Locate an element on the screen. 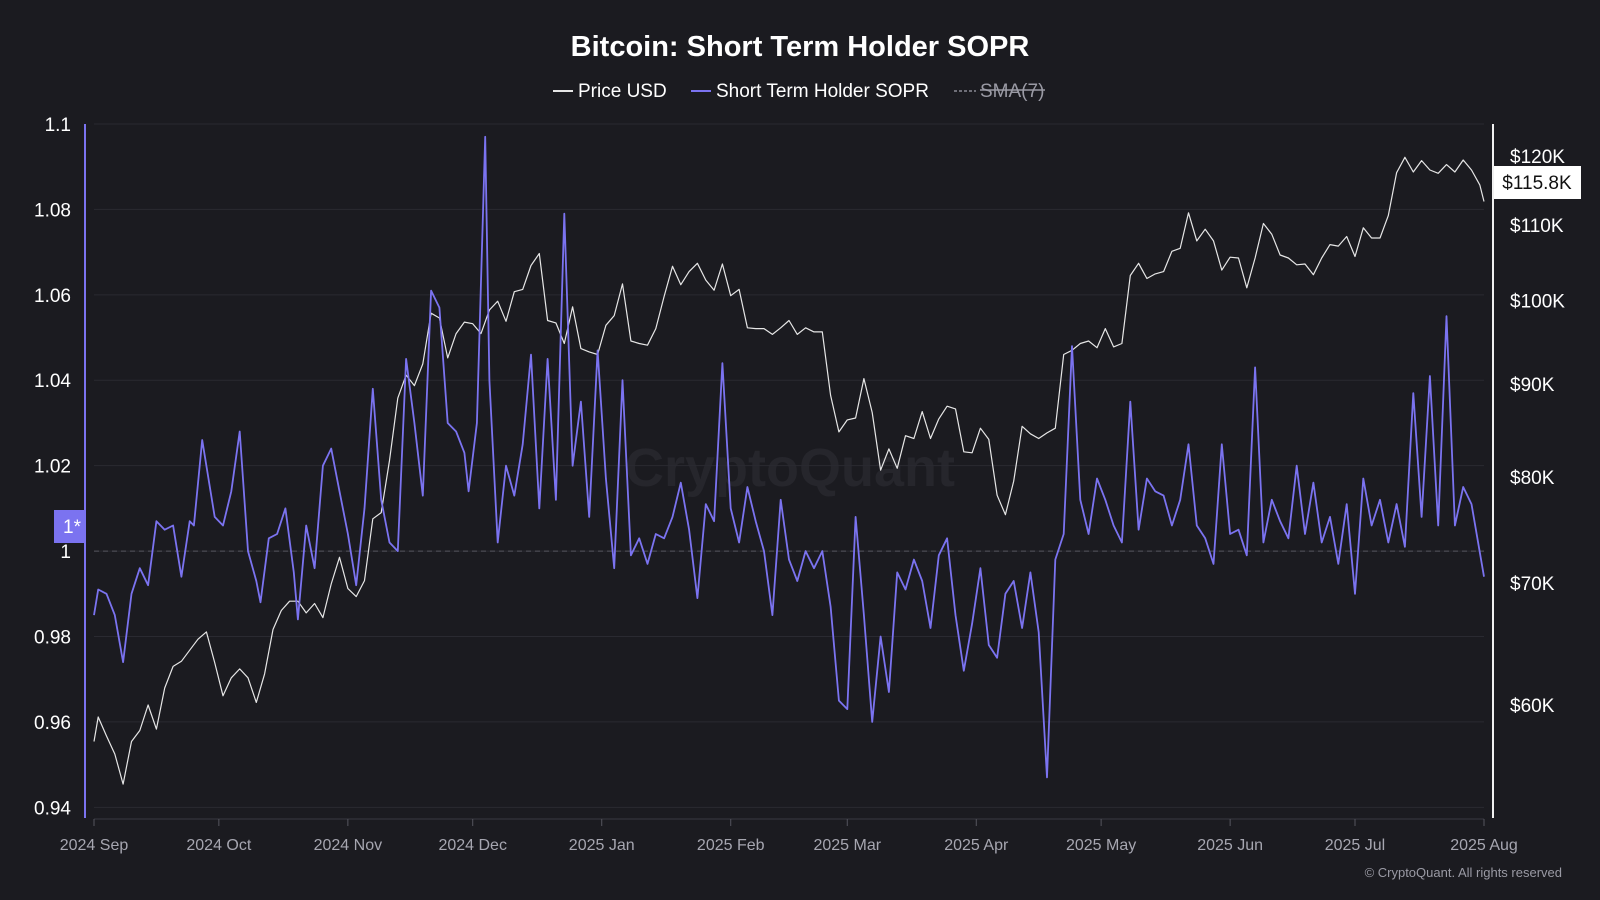 The width and height of the screenshot is (1600, 900). y-axis-left: 1.1 1.08 1.06 1.04 1.02 1 0.98 0.96 0.94 is located at coordinates (60, 467).